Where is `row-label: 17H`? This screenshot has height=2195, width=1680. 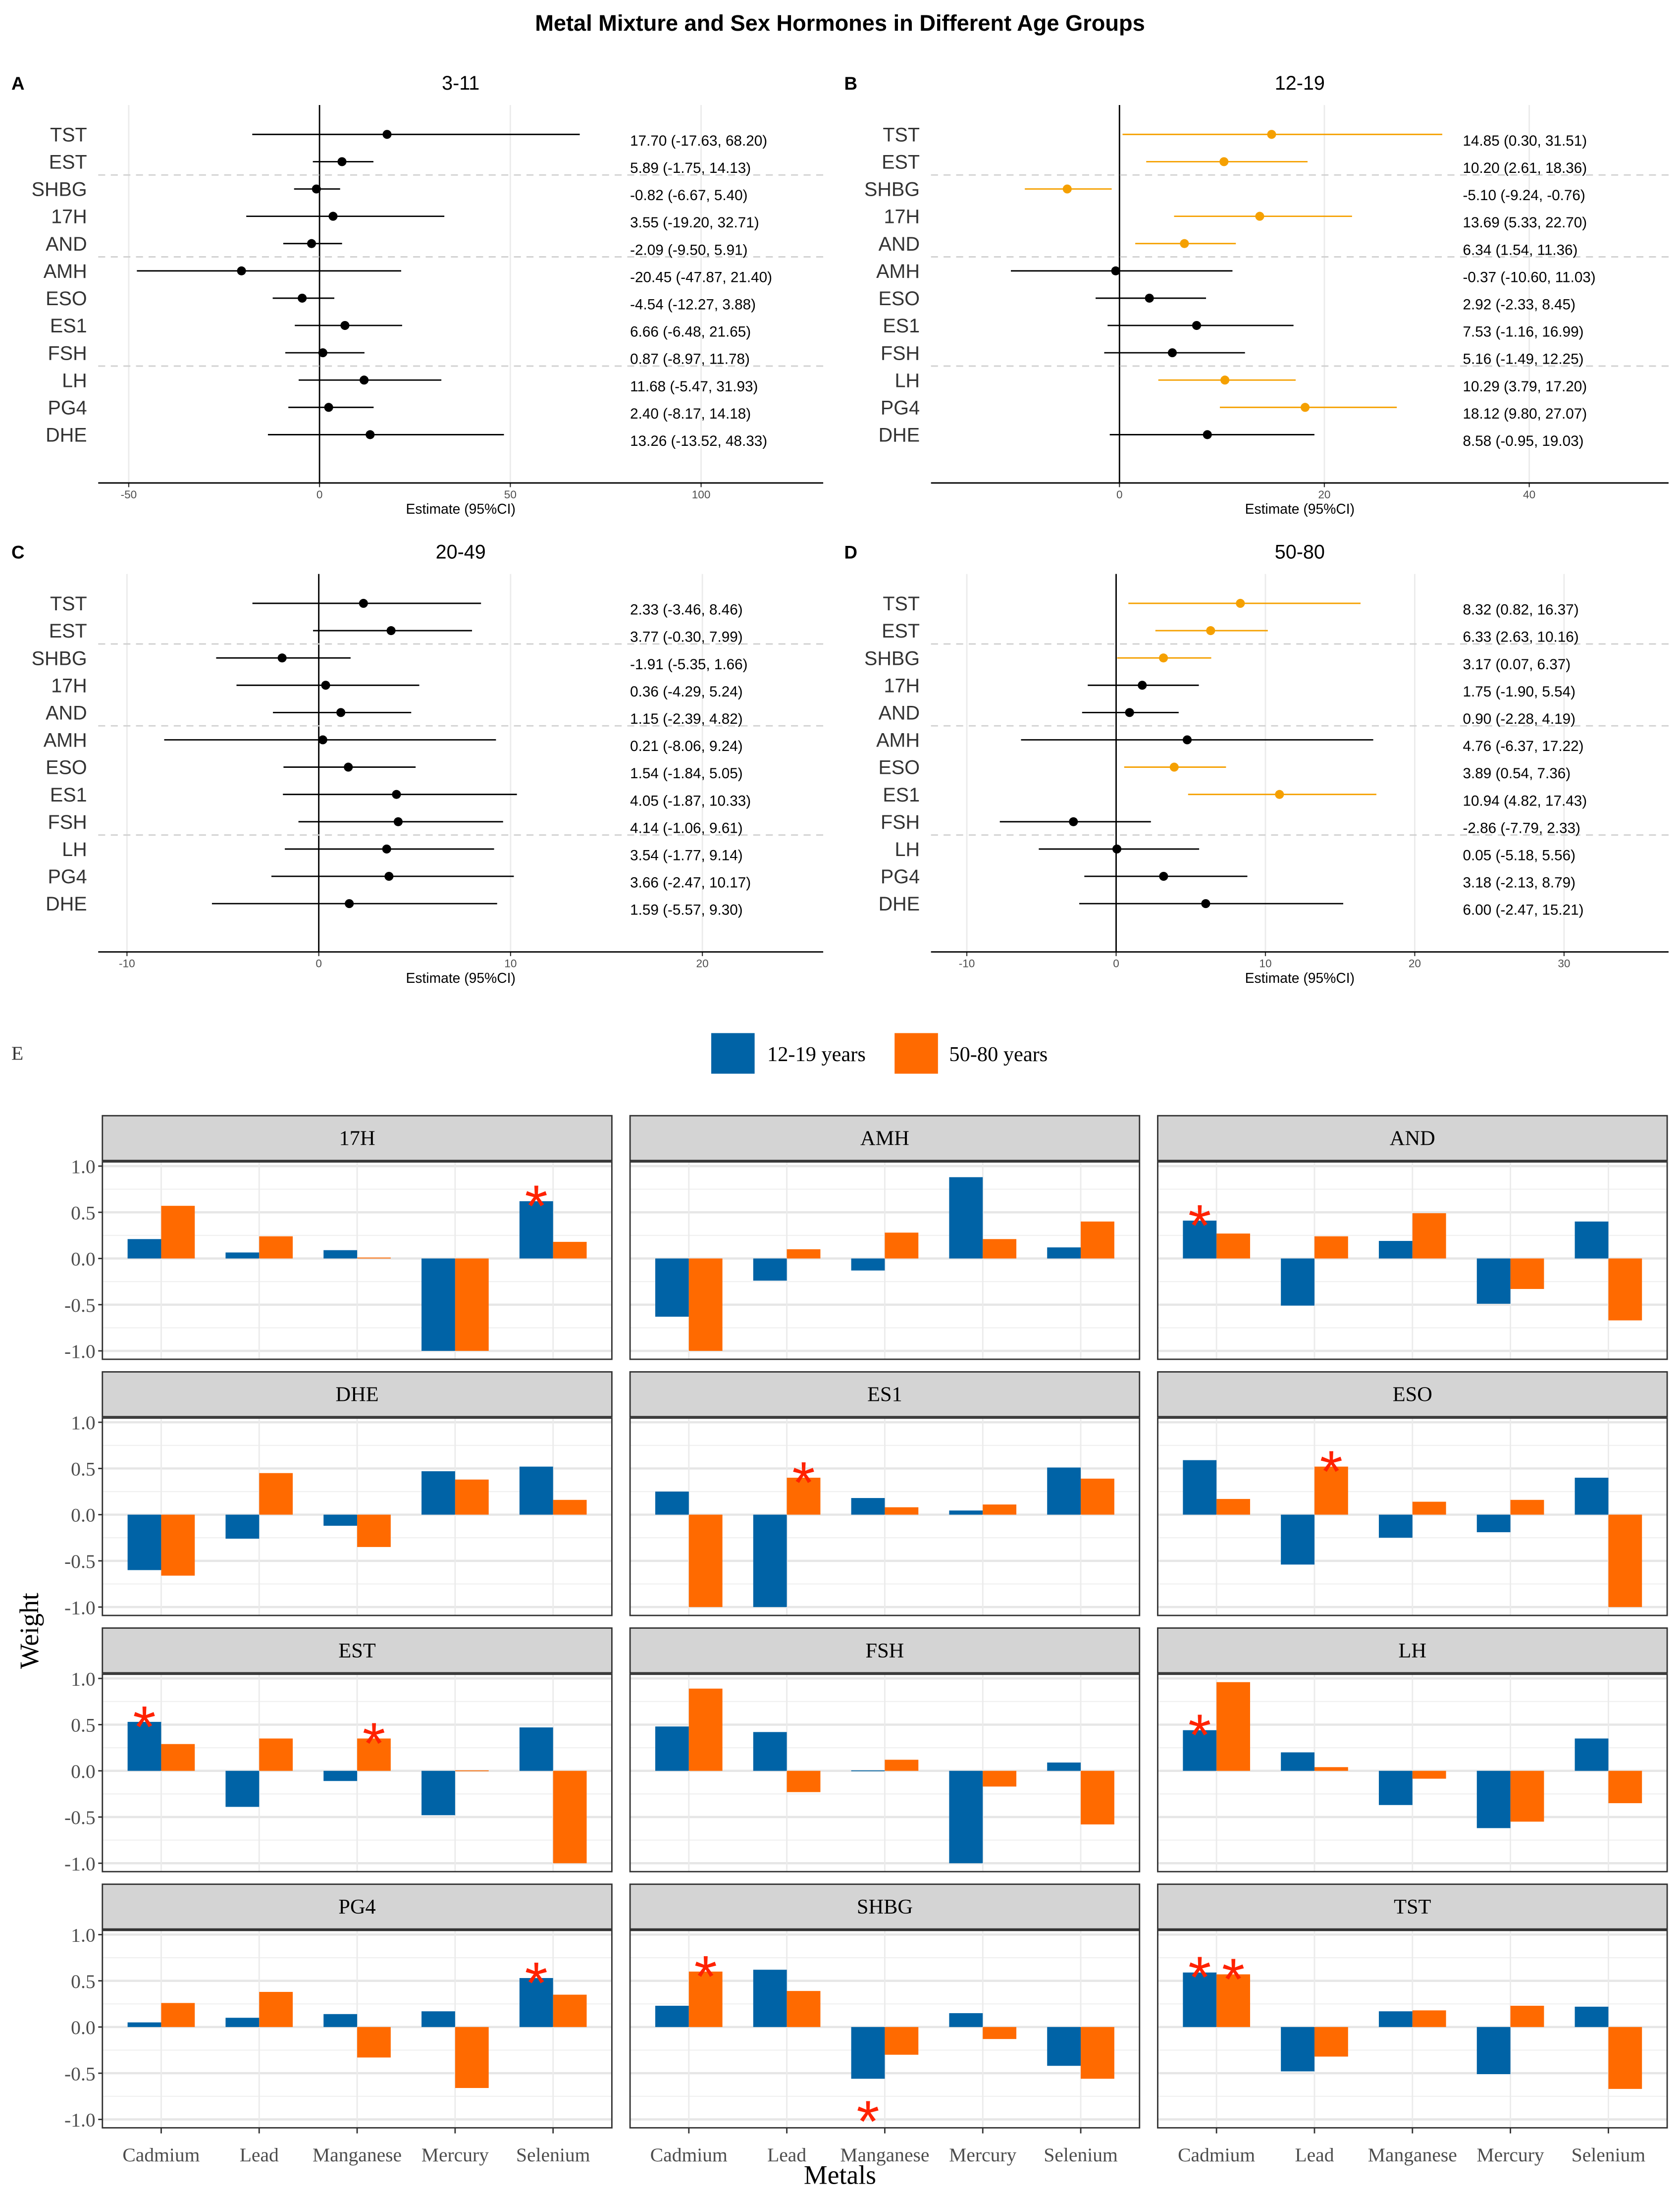
row-label: 17H is located at coordinates (69, 685).